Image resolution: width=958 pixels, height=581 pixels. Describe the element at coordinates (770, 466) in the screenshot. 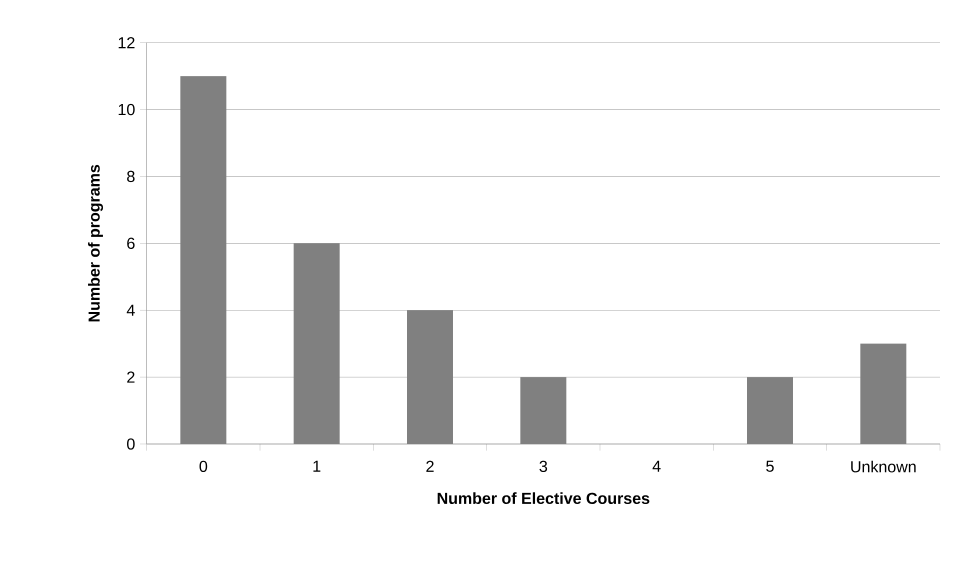

I see `x-tick-label: 5` at that location.